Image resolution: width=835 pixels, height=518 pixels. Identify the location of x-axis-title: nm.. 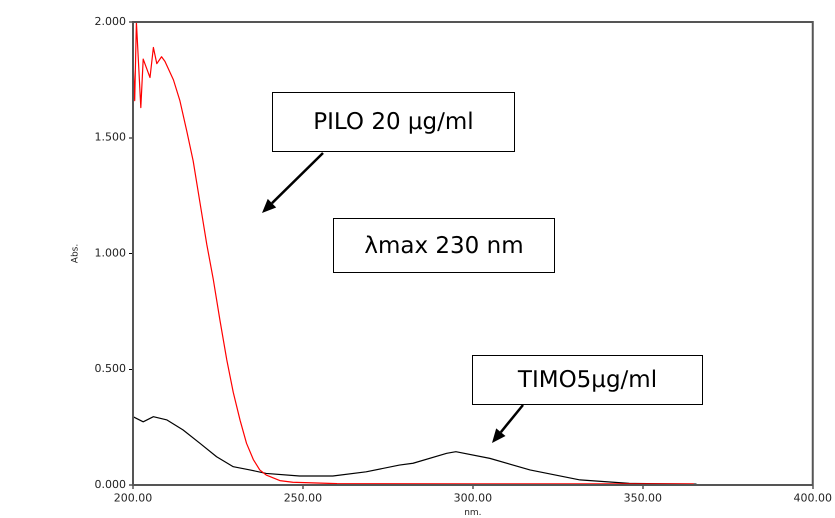
(473, 513).